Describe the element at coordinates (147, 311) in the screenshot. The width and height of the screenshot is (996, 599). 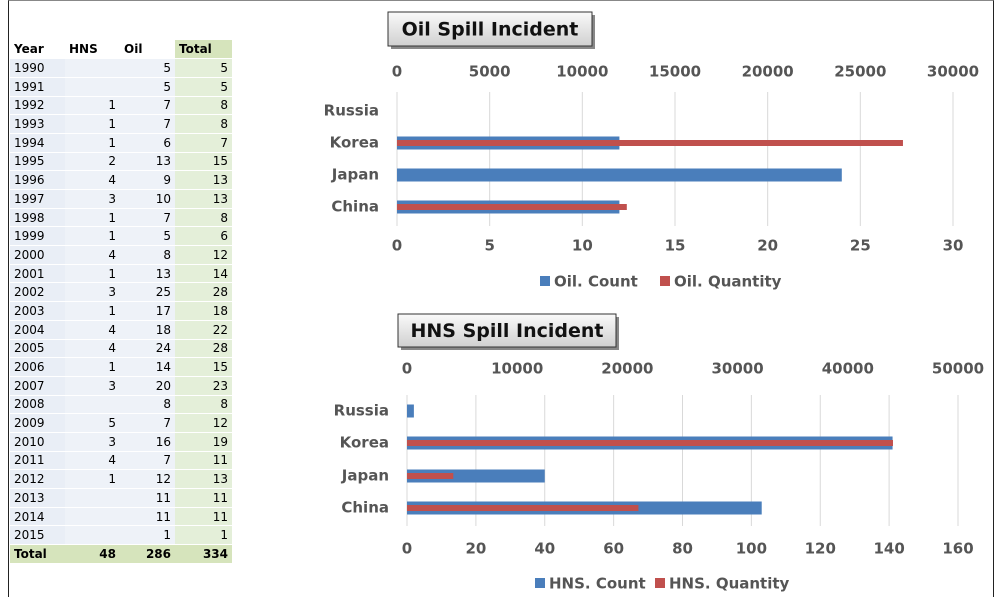
I see `table-cell: 17` at that location.